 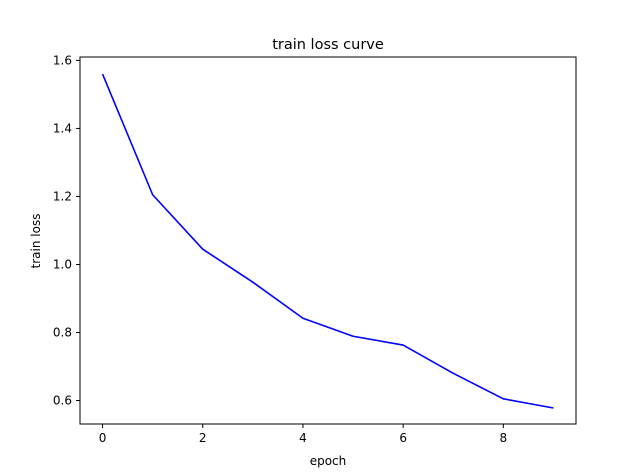 What do you see at coordinates (203, 438) in the screenshot?
I see `x-tick-label: 2` at bounding box center [203, 438].